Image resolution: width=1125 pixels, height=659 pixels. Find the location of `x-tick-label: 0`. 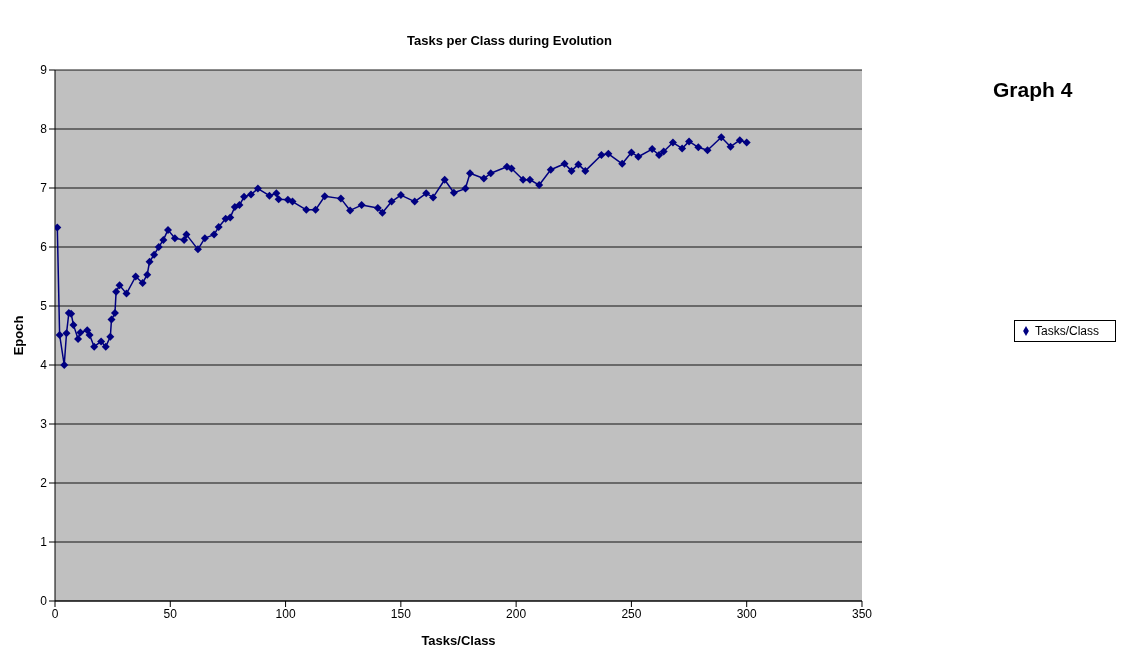

x-tick-label: 0 is located at coordinates (55, 613).